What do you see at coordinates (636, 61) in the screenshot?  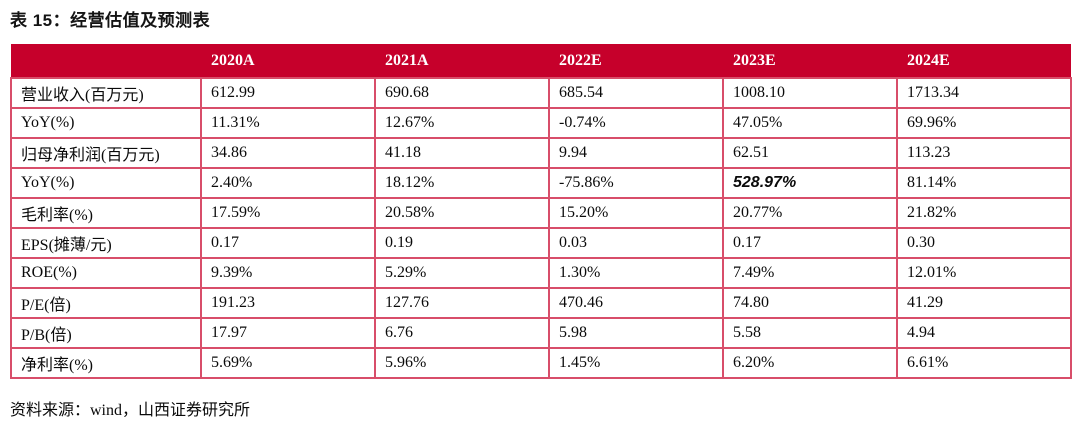 I see `column-header: 2022E` at bounding box center [636, 61].